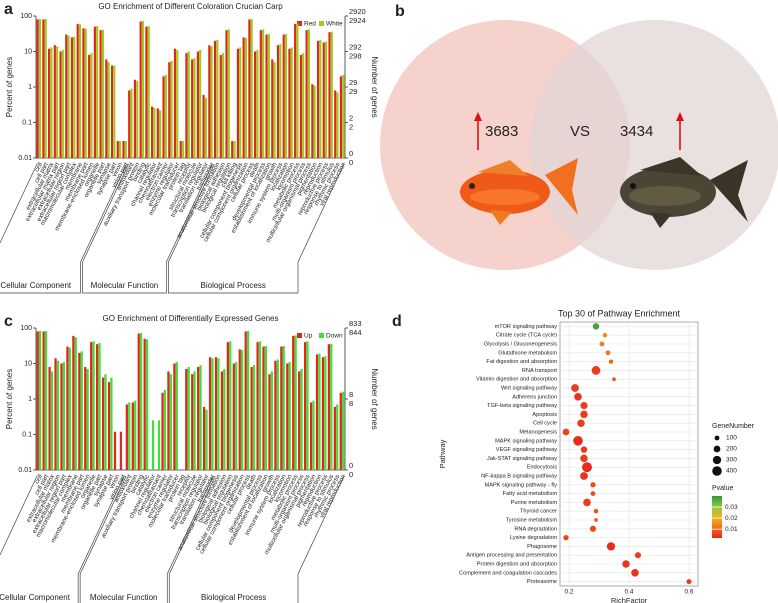 The image size is (778, 603). I want to click on black-fish, so click(684, 192).